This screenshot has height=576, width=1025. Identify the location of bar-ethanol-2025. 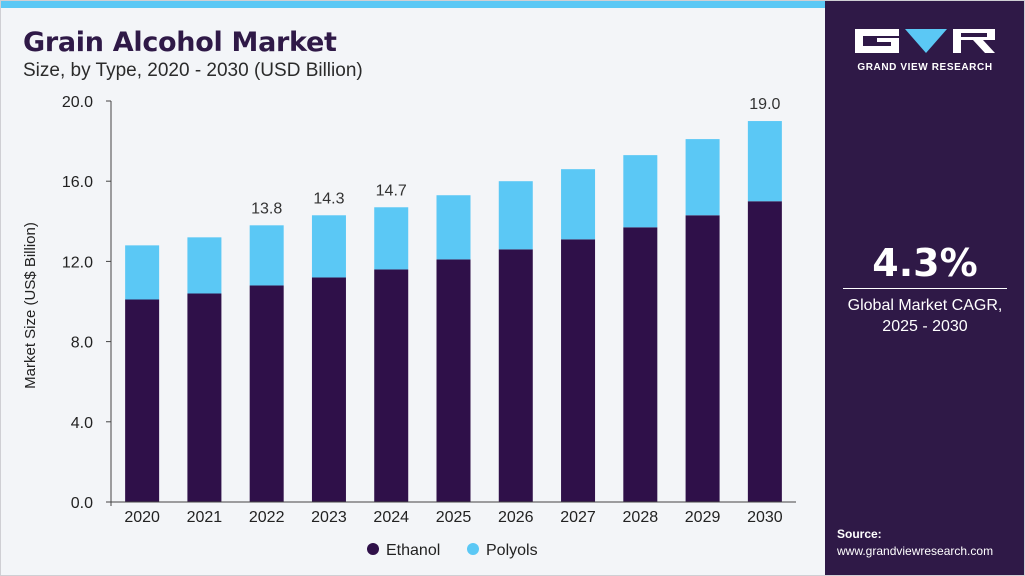
(453, 380).